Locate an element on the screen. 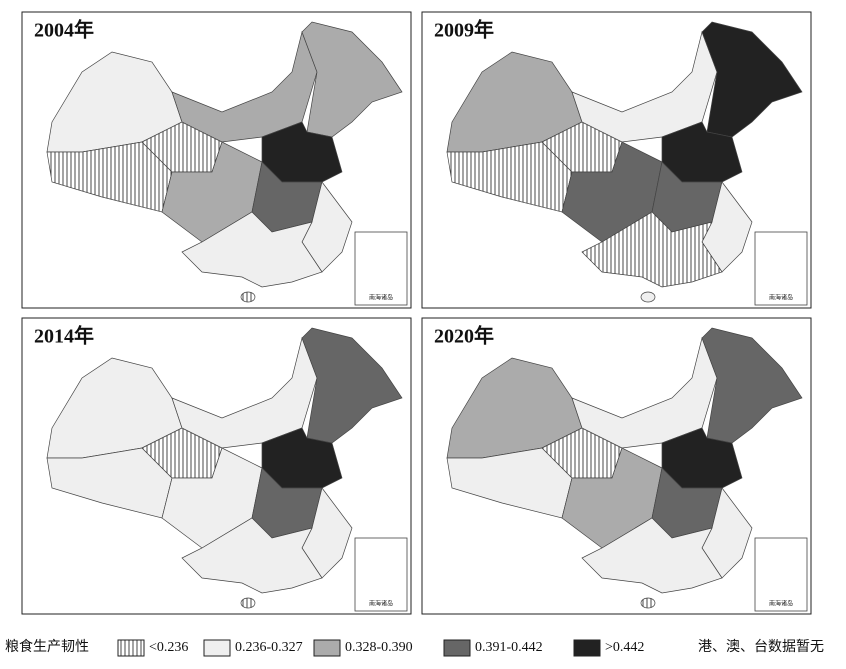  legend-label: >0.442 is located at coordinates (624, 647).